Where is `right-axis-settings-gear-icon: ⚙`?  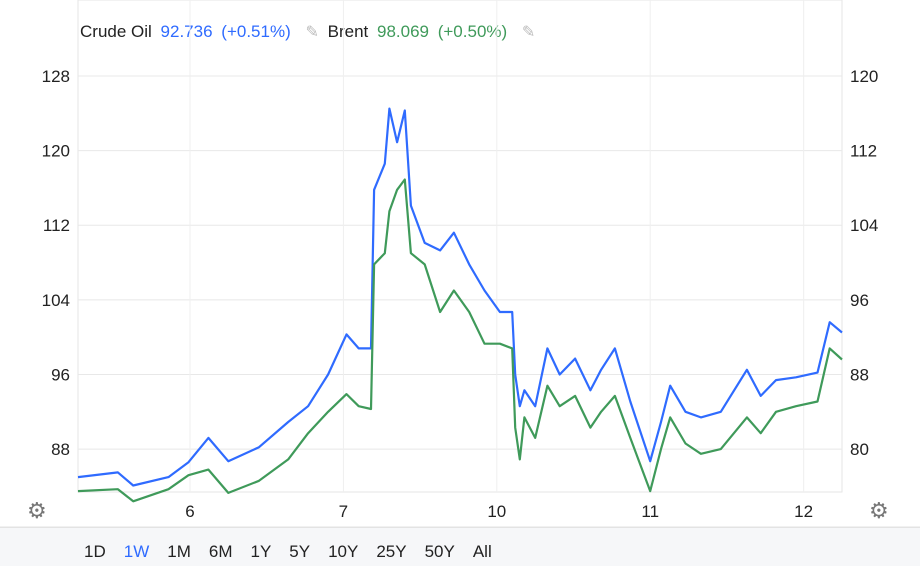 right-axis-settings-gear-icon: ⚙ is located at coordinates (879, 510).